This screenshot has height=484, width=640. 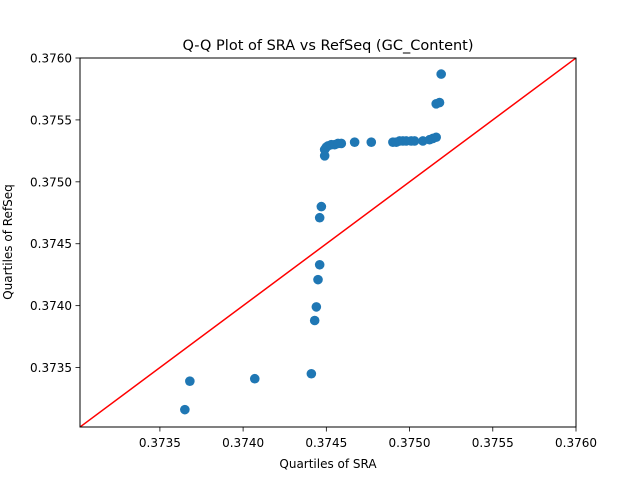 I want to click on x-tick-label: 0.3740, so click(x=243, y=443).